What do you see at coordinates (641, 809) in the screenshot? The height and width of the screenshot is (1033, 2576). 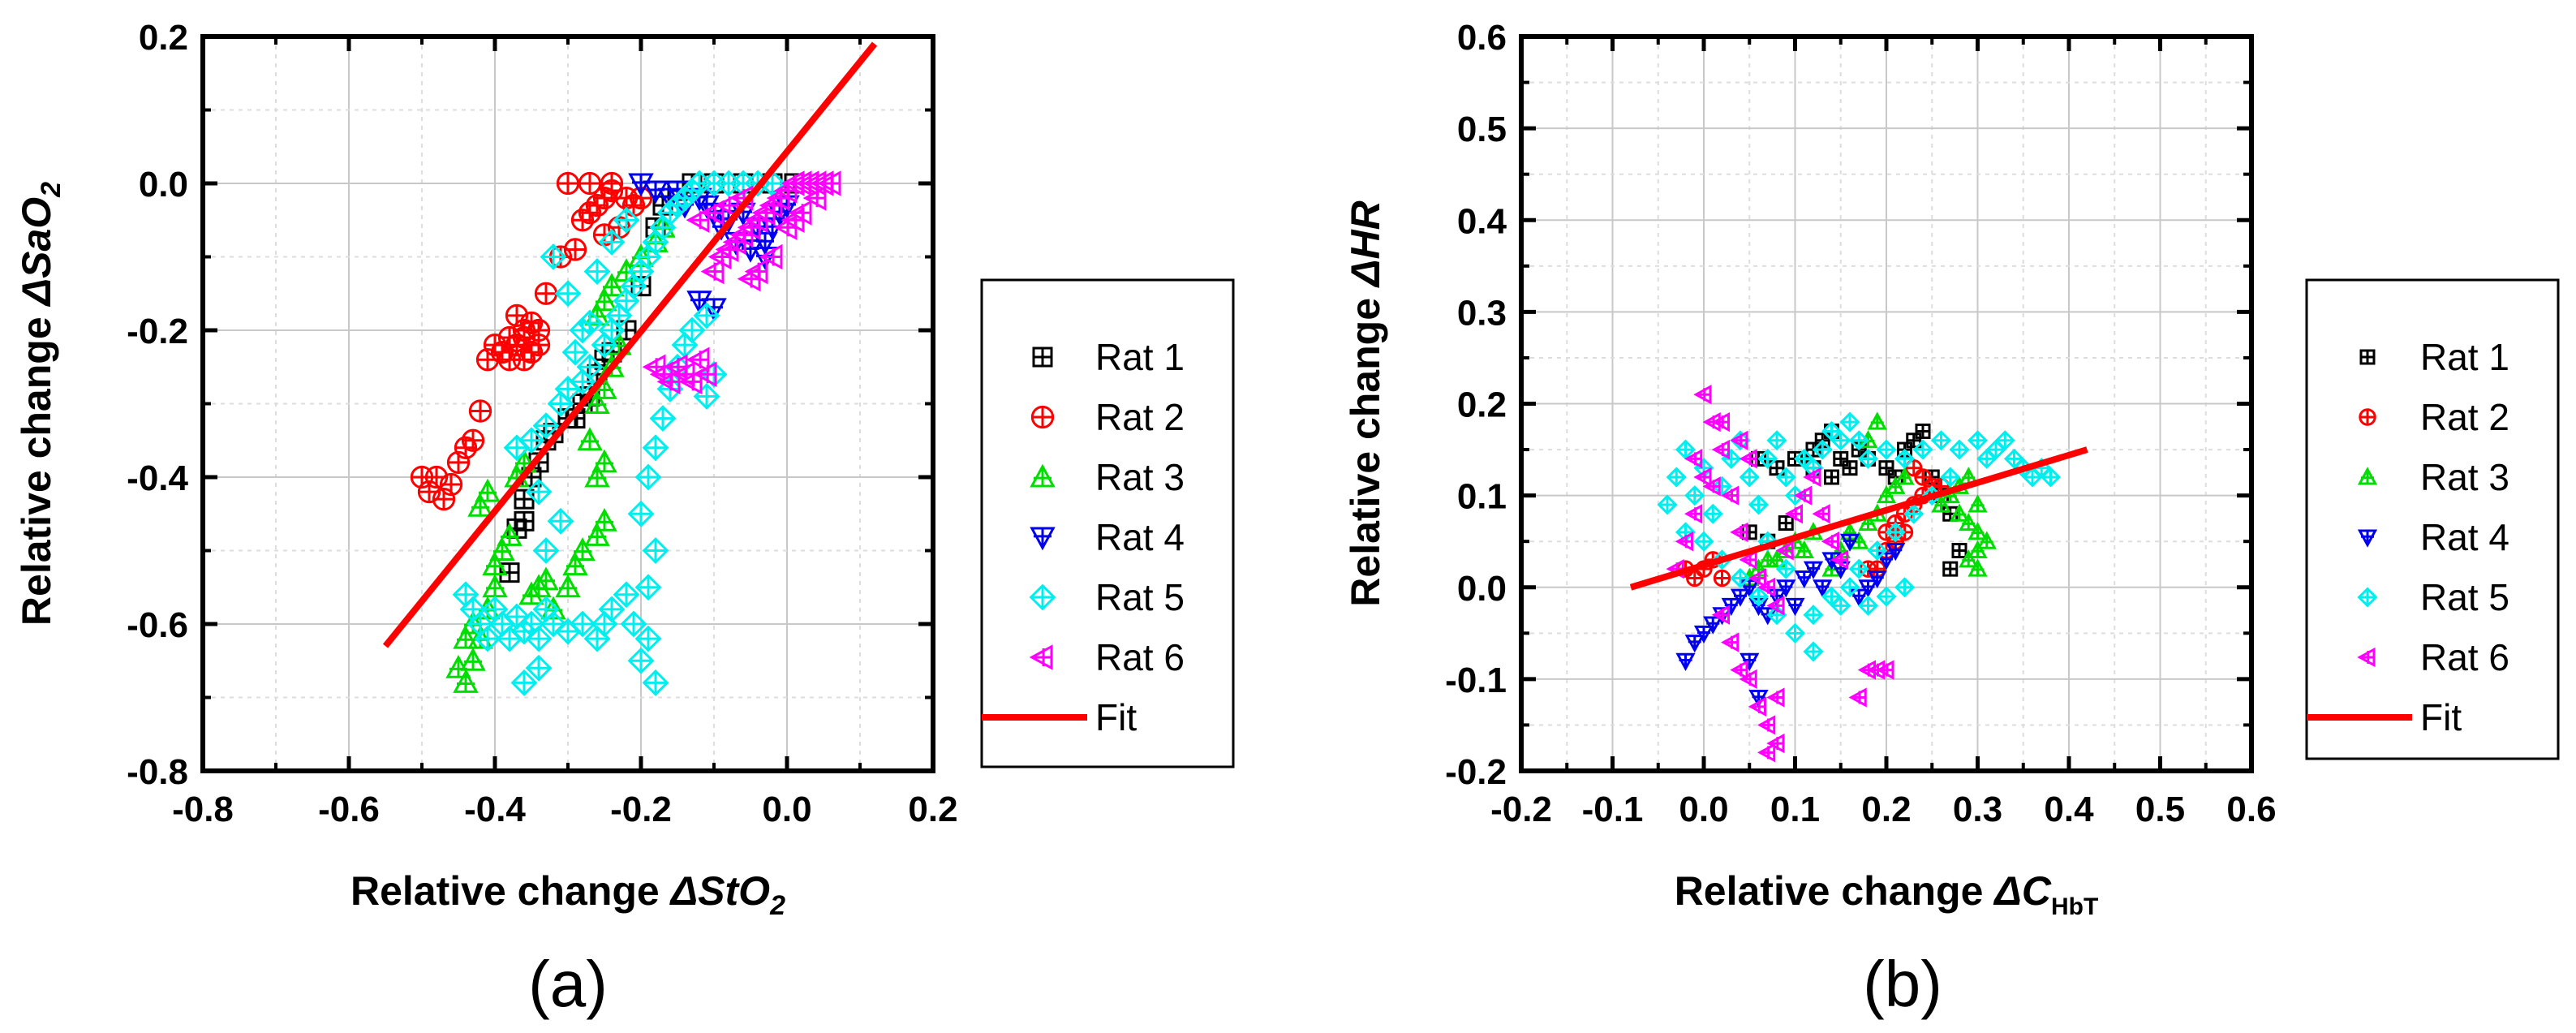 I see `x-tick-label: -0.2` at bounding box center [641, 809].